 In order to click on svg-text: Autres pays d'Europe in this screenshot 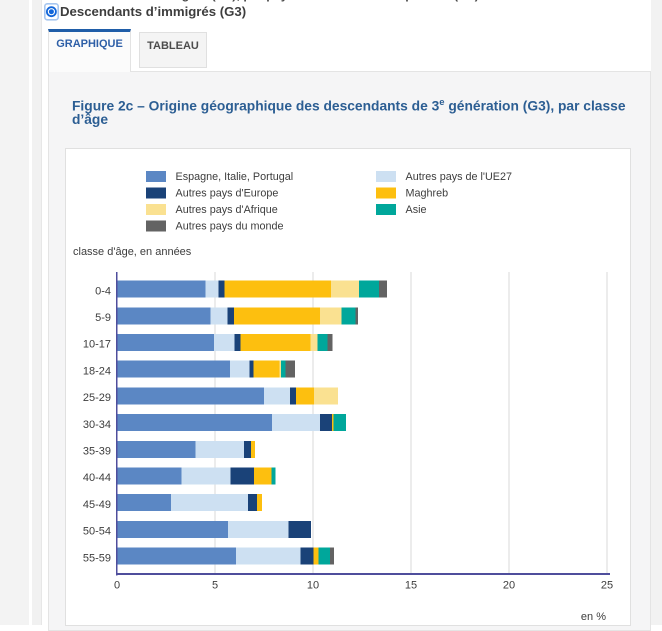, I will do `click(227, 194)`.